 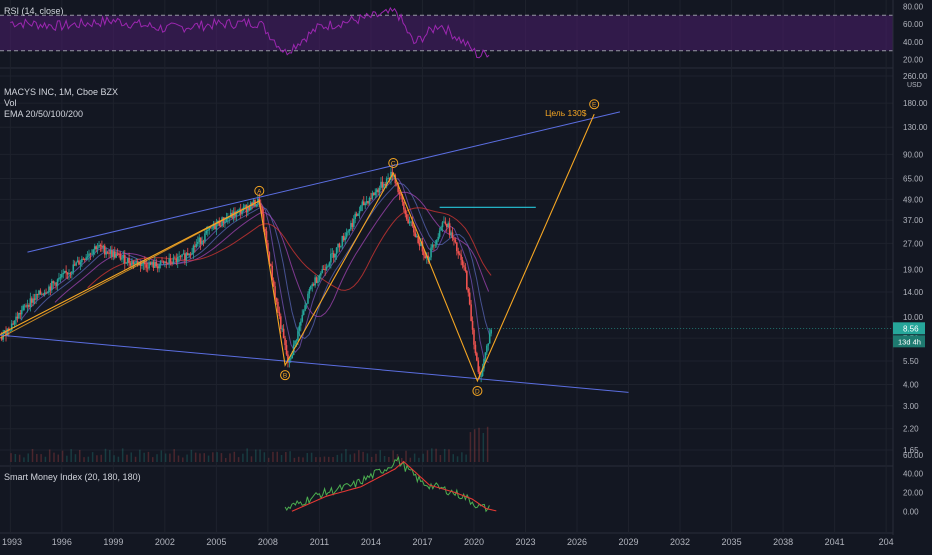 I want to click on rsi-tick-label: 80.00, so click(x=913, y=6).